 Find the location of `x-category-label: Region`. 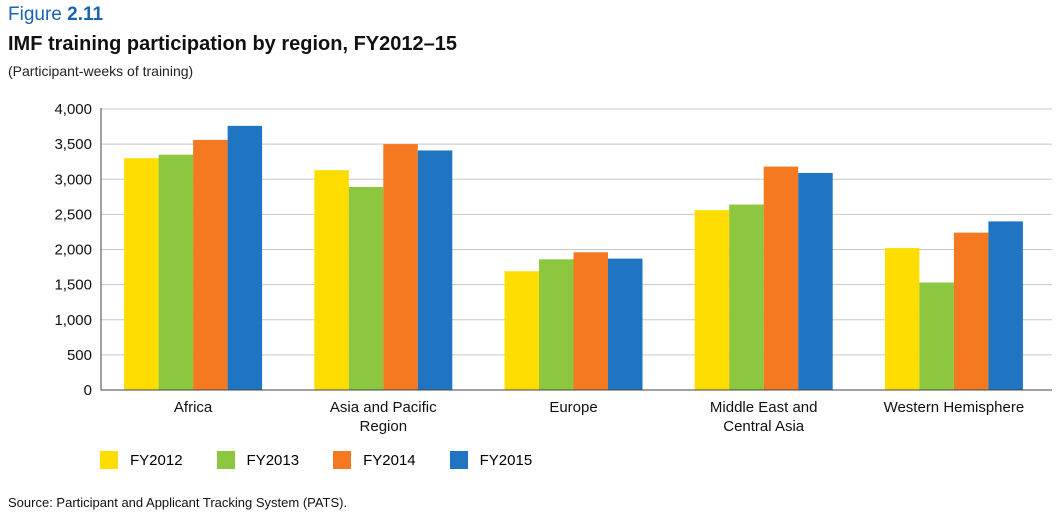

x-category-label: Region is located at coordinates (384, 426).